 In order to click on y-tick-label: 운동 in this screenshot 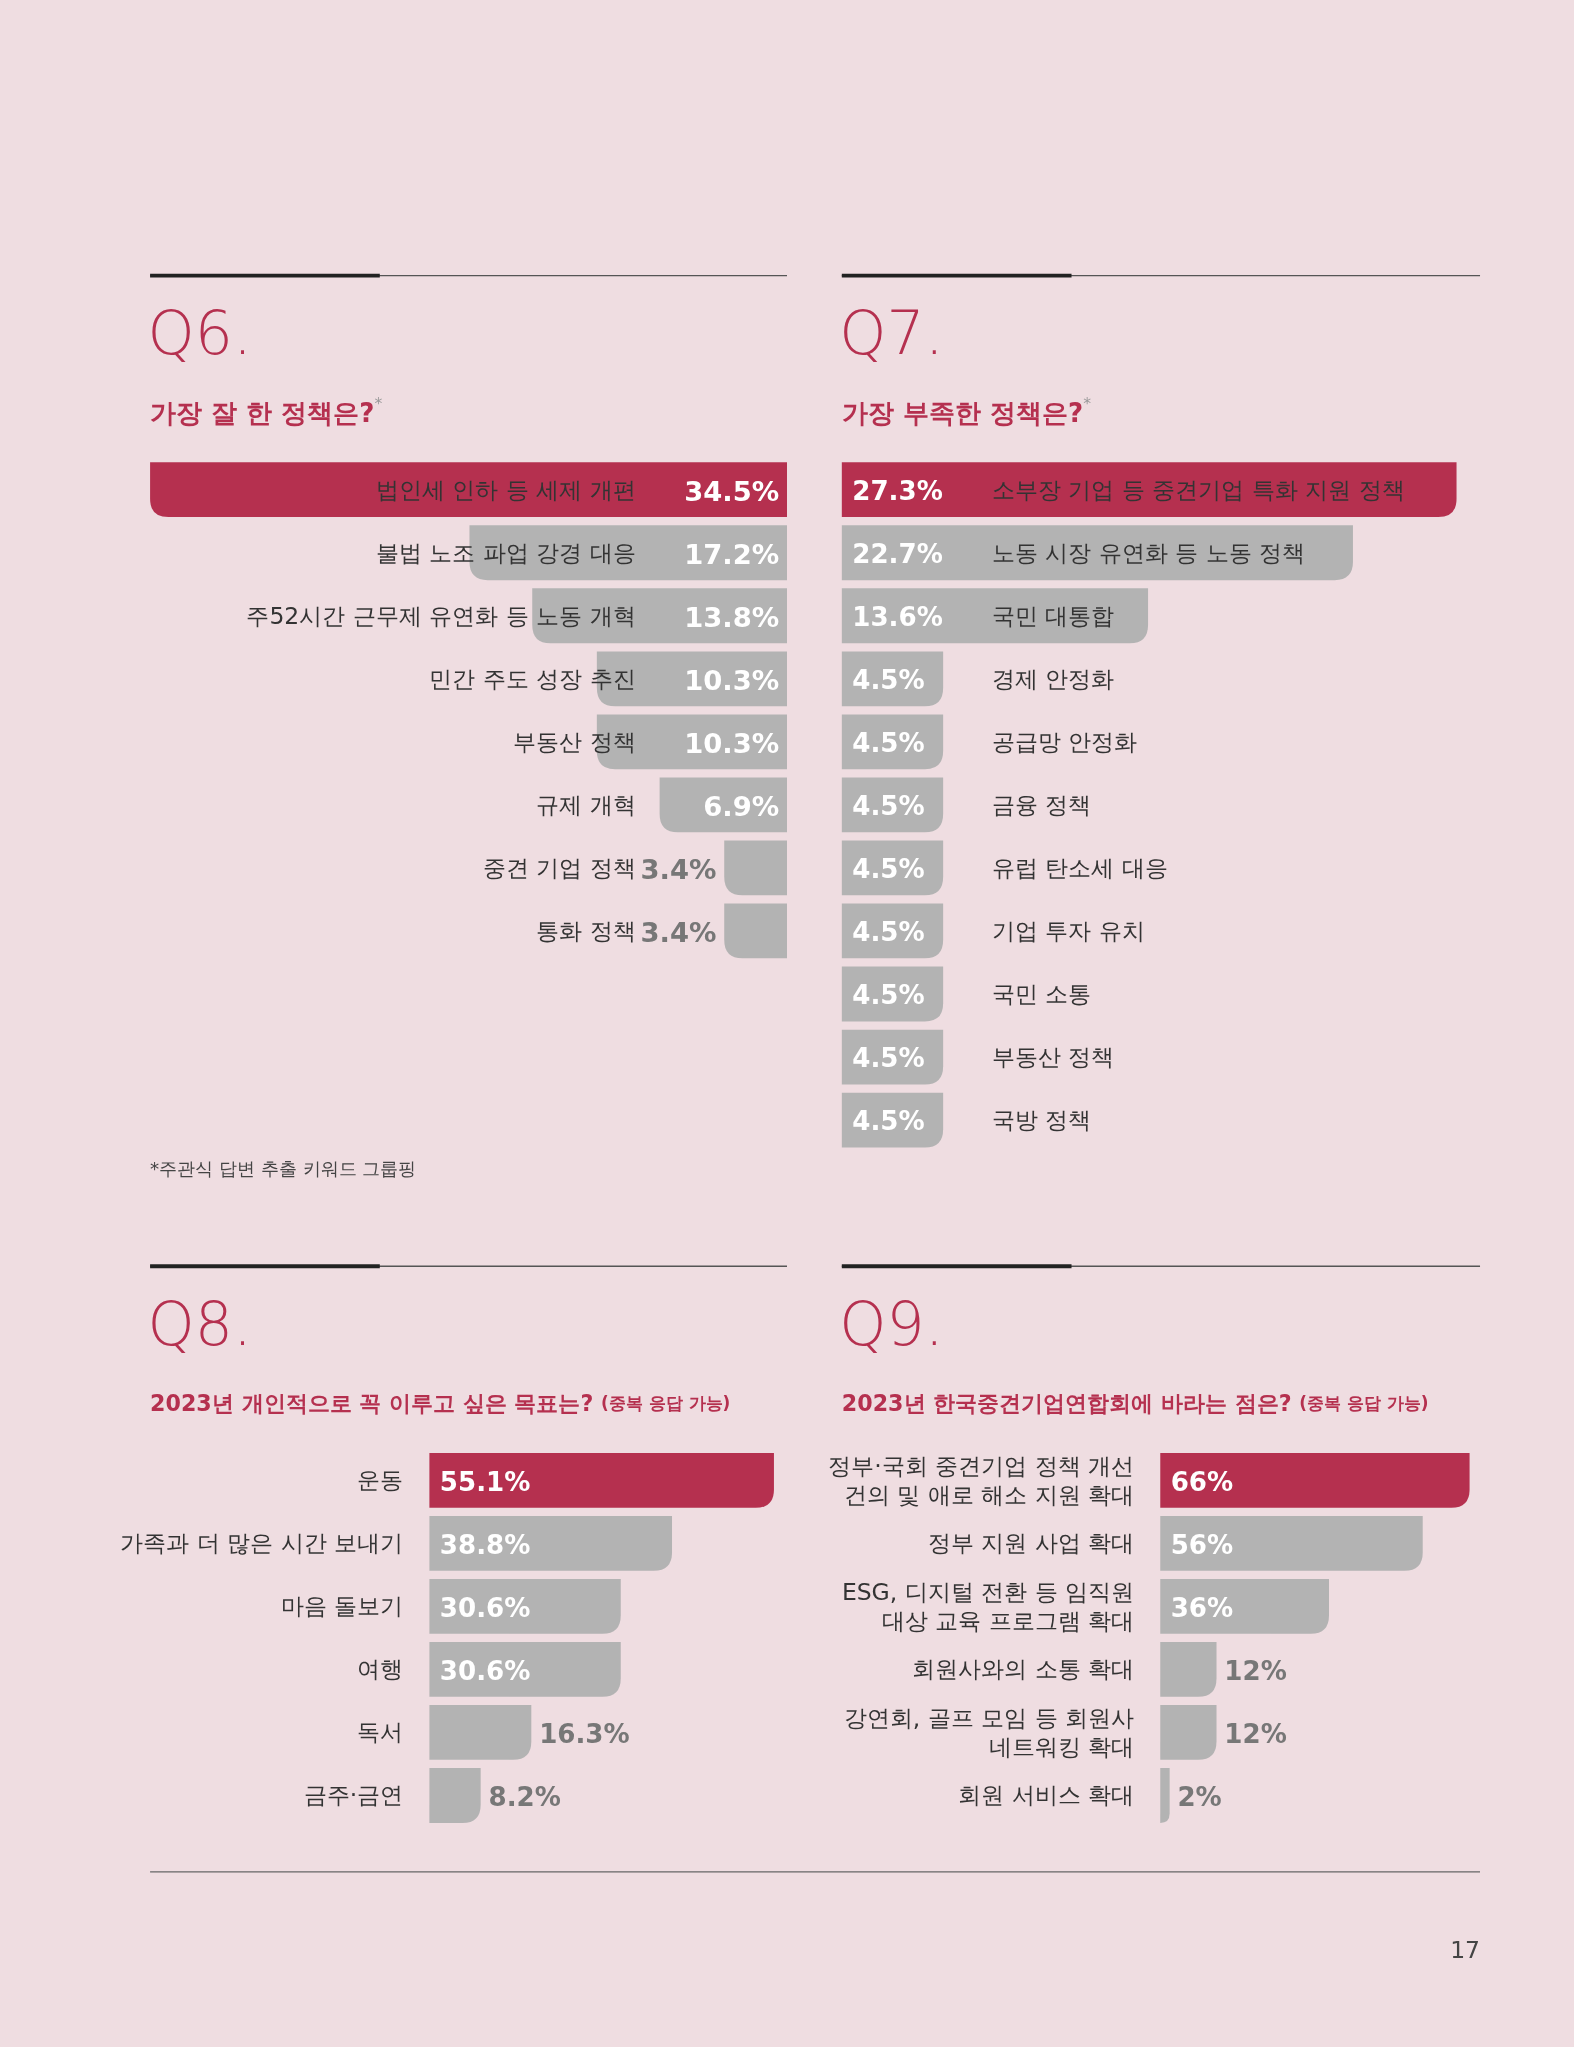, I will do `click(380, 1480)`.